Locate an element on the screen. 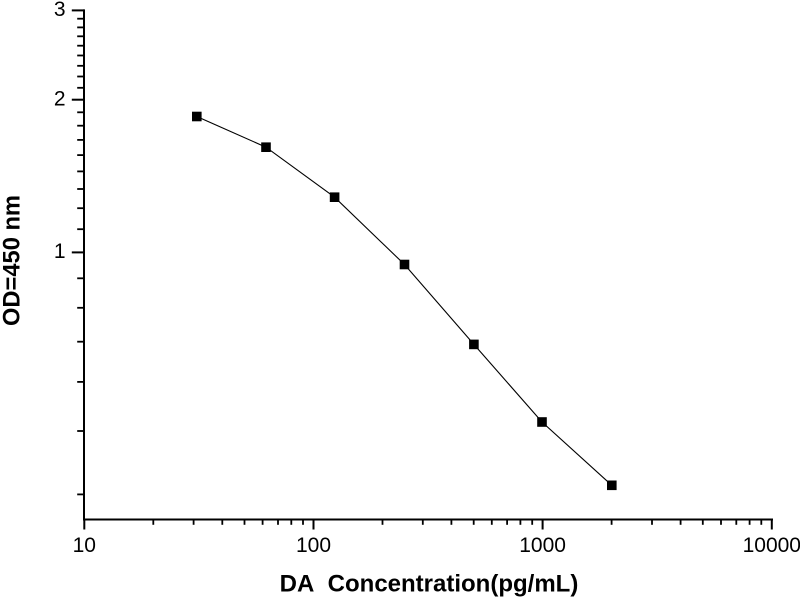 The height and width of the screenshot is (600, 800). svg-text: 1 is located at coordinates (60, 251).